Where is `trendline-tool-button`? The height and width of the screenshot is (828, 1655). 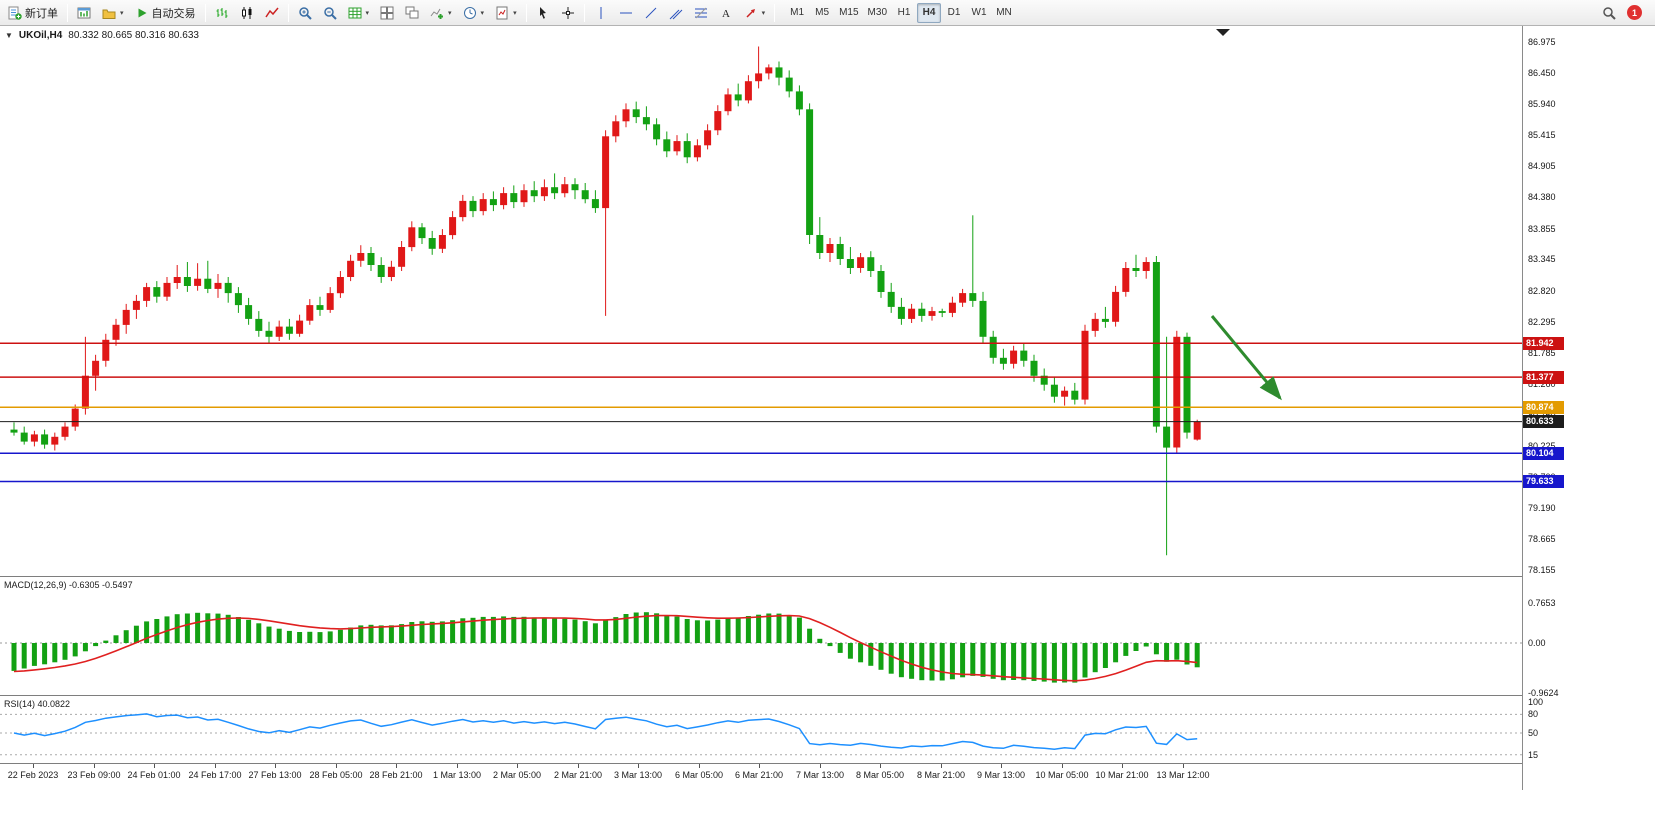
trendline-tool-button is located at coordinates (651, 13).